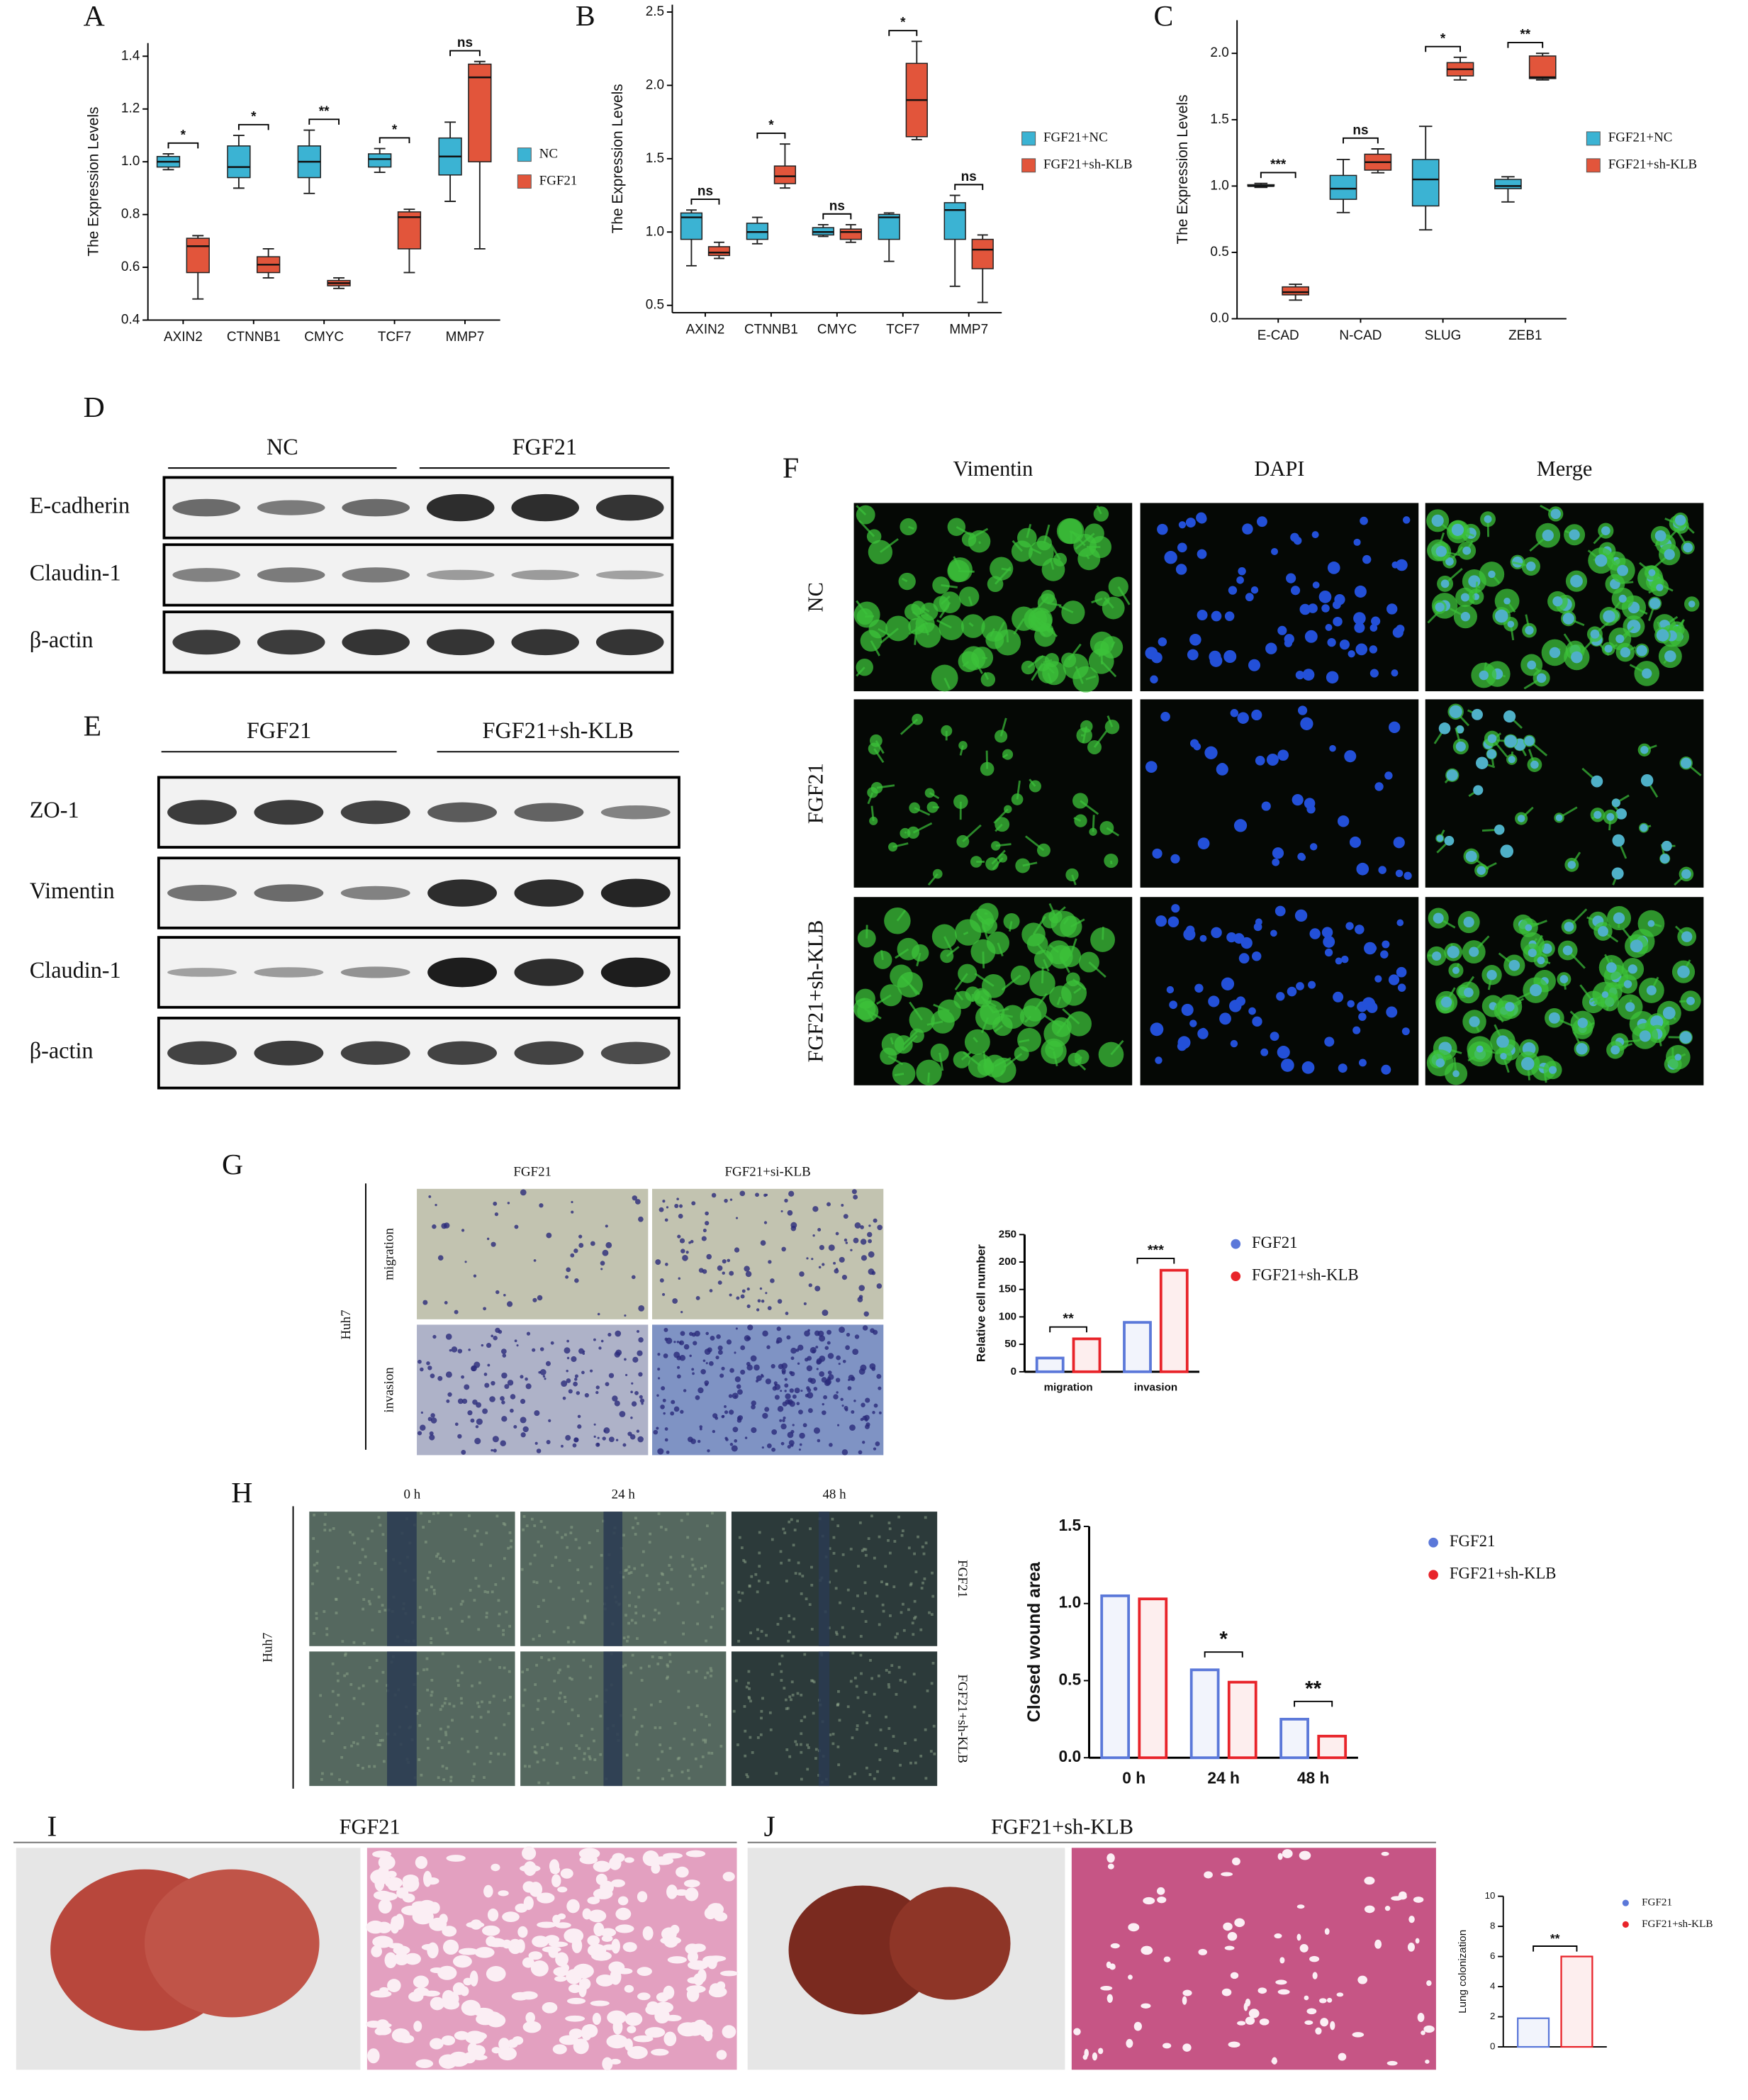 The height and width of the screenshot is (2100, 1748). I want to click on image-column-label: 0 h, so click(412, 1494).